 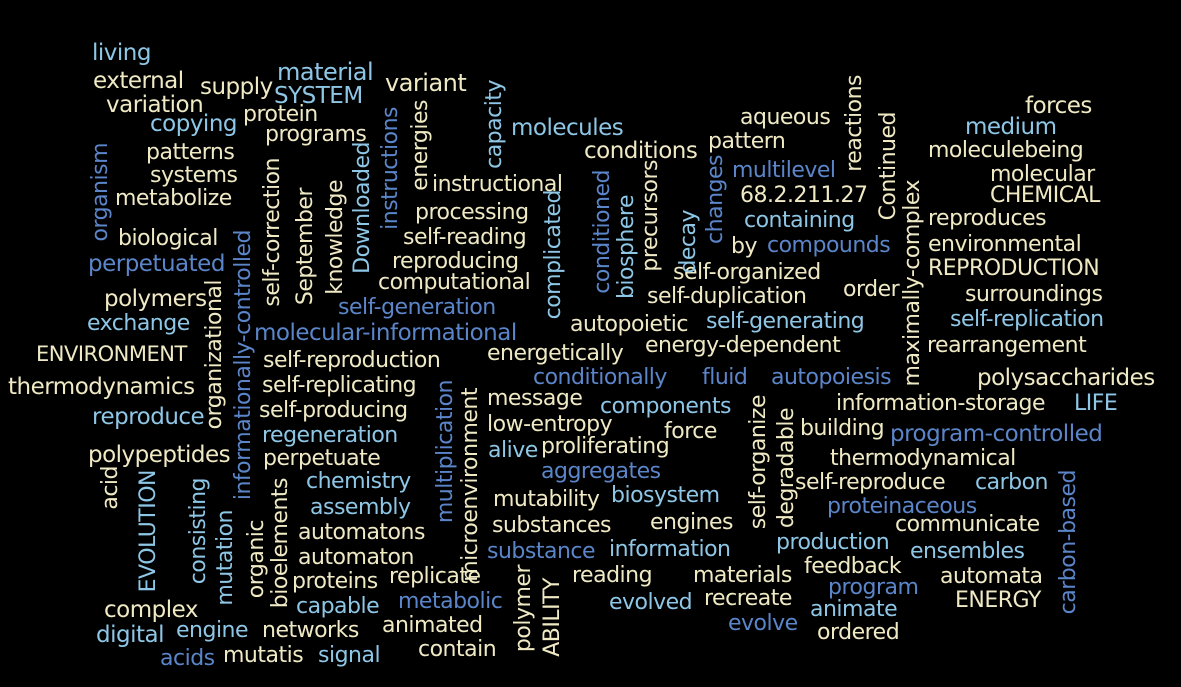 I want to click on word: information-storage, so click(x=941, y=403).